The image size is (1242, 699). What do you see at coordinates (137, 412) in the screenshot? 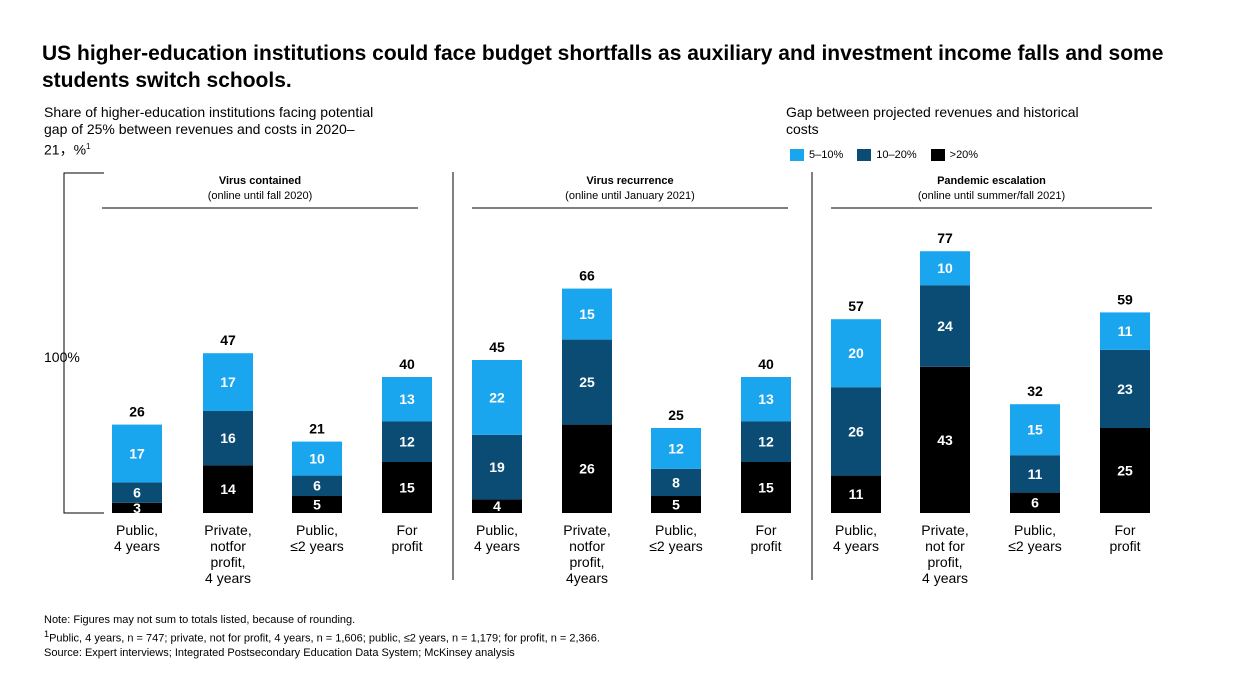
I see `bar-total-label: 26` at bounding box center [137, 412].